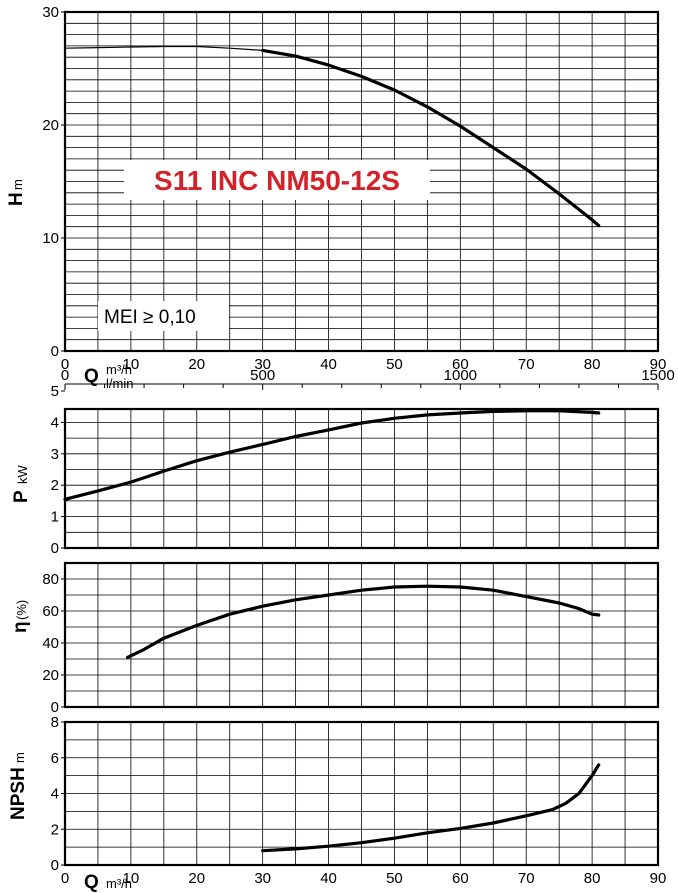  Describe the element at coordinates (119, 383) in the screenshot. I see `q-unit-lmin: l/min` at that location.